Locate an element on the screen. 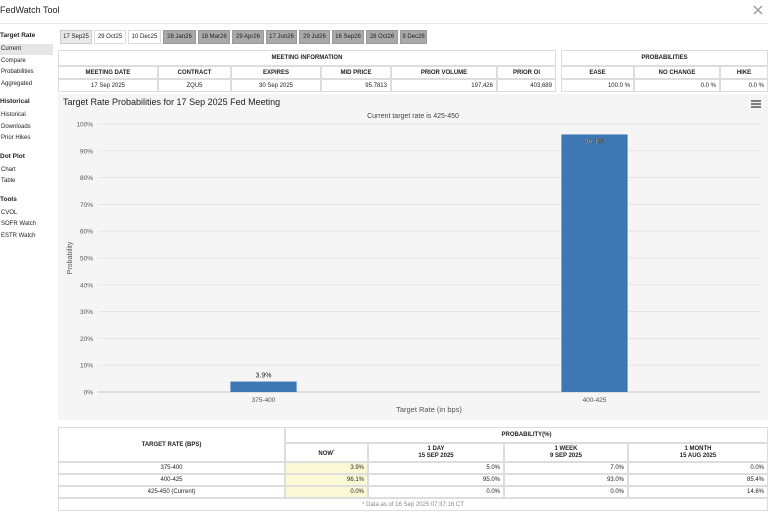  sidebar-nav-item: Compare is located at coordinates (13, 60).